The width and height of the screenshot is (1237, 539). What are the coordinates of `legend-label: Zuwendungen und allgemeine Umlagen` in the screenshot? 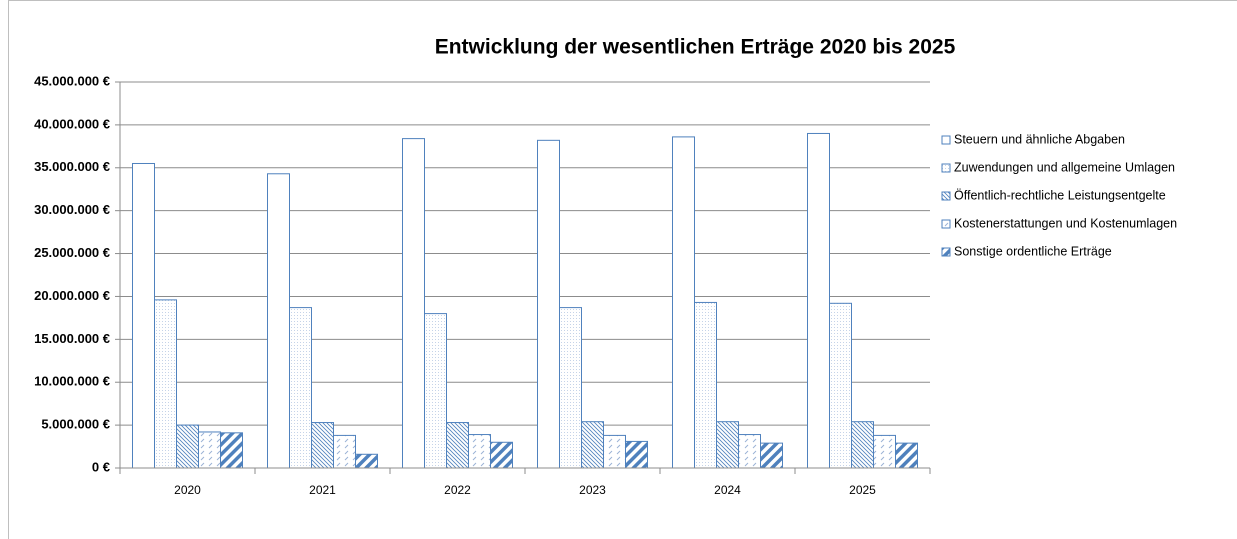 It's located at (1064, 167).